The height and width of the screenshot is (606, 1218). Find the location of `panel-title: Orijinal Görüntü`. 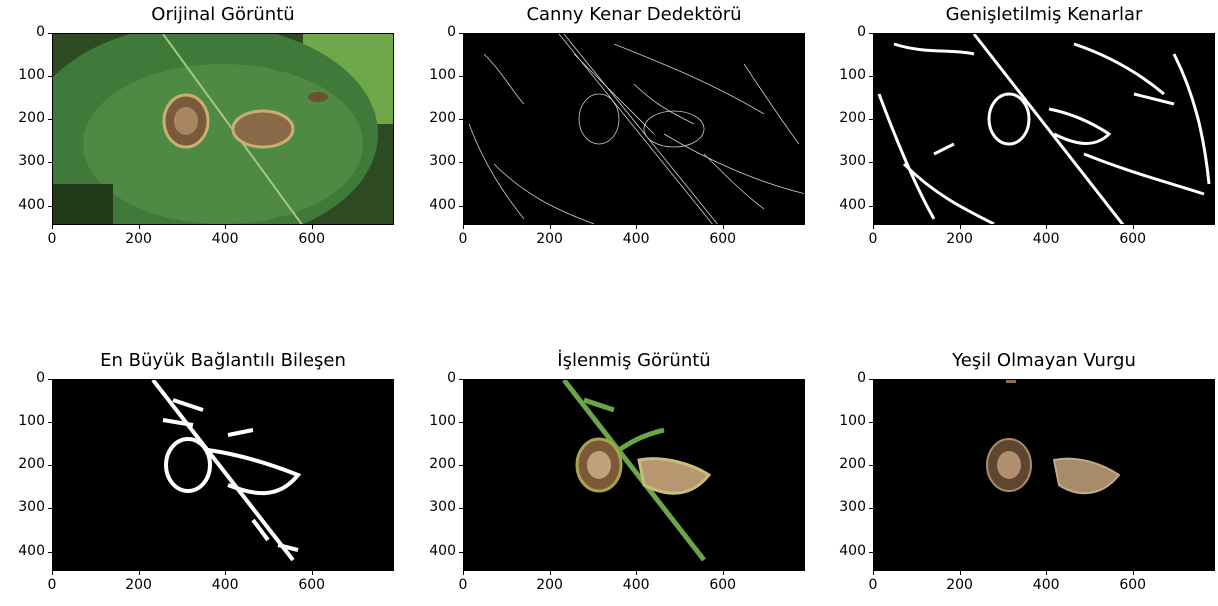

panel-title: Orijinal Görüntü is located at coordinates (223, 14).